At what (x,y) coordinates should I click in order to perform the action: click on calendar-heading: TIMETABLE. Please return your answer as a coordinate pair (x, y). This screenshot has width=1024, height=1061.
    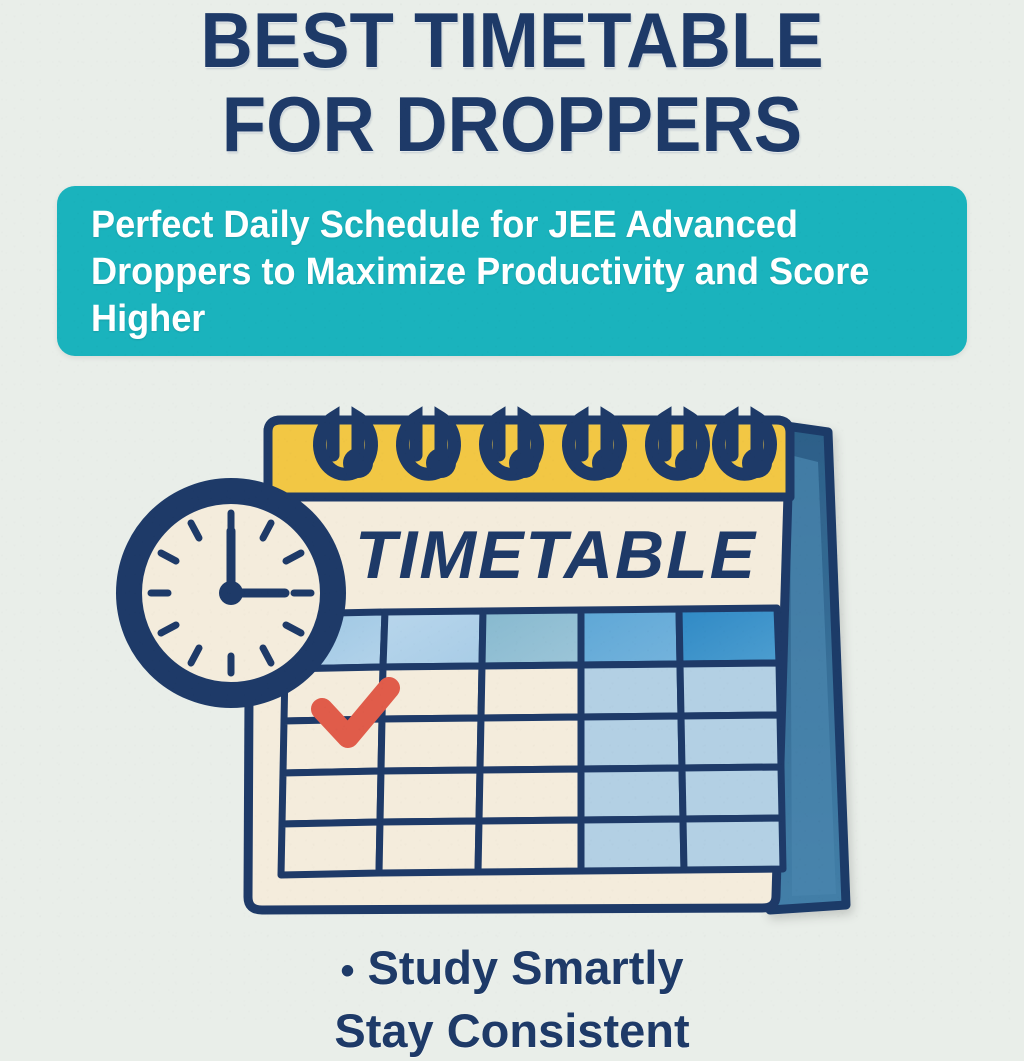
    Looking at the image, I should click on (556, 555).